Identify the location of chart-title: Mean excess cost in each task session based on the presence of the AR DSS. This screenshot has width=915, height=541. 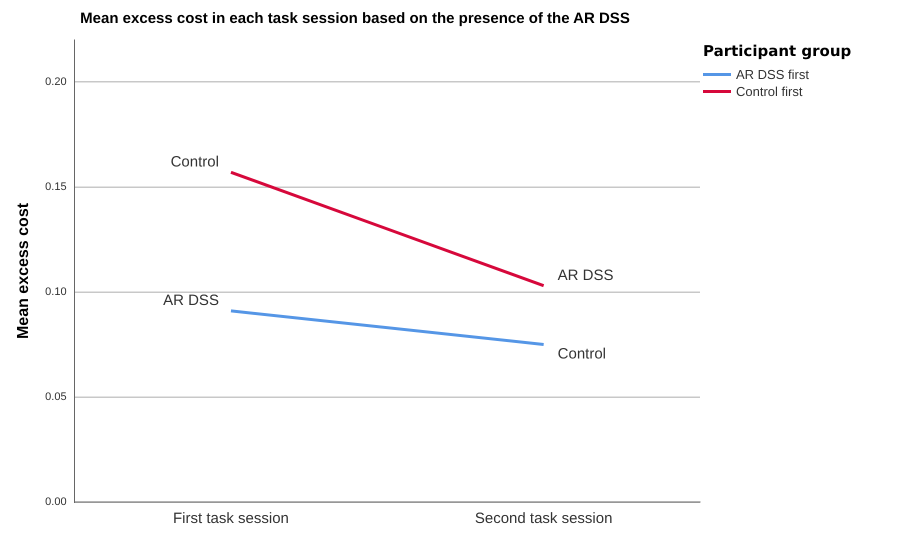
(355, 19).